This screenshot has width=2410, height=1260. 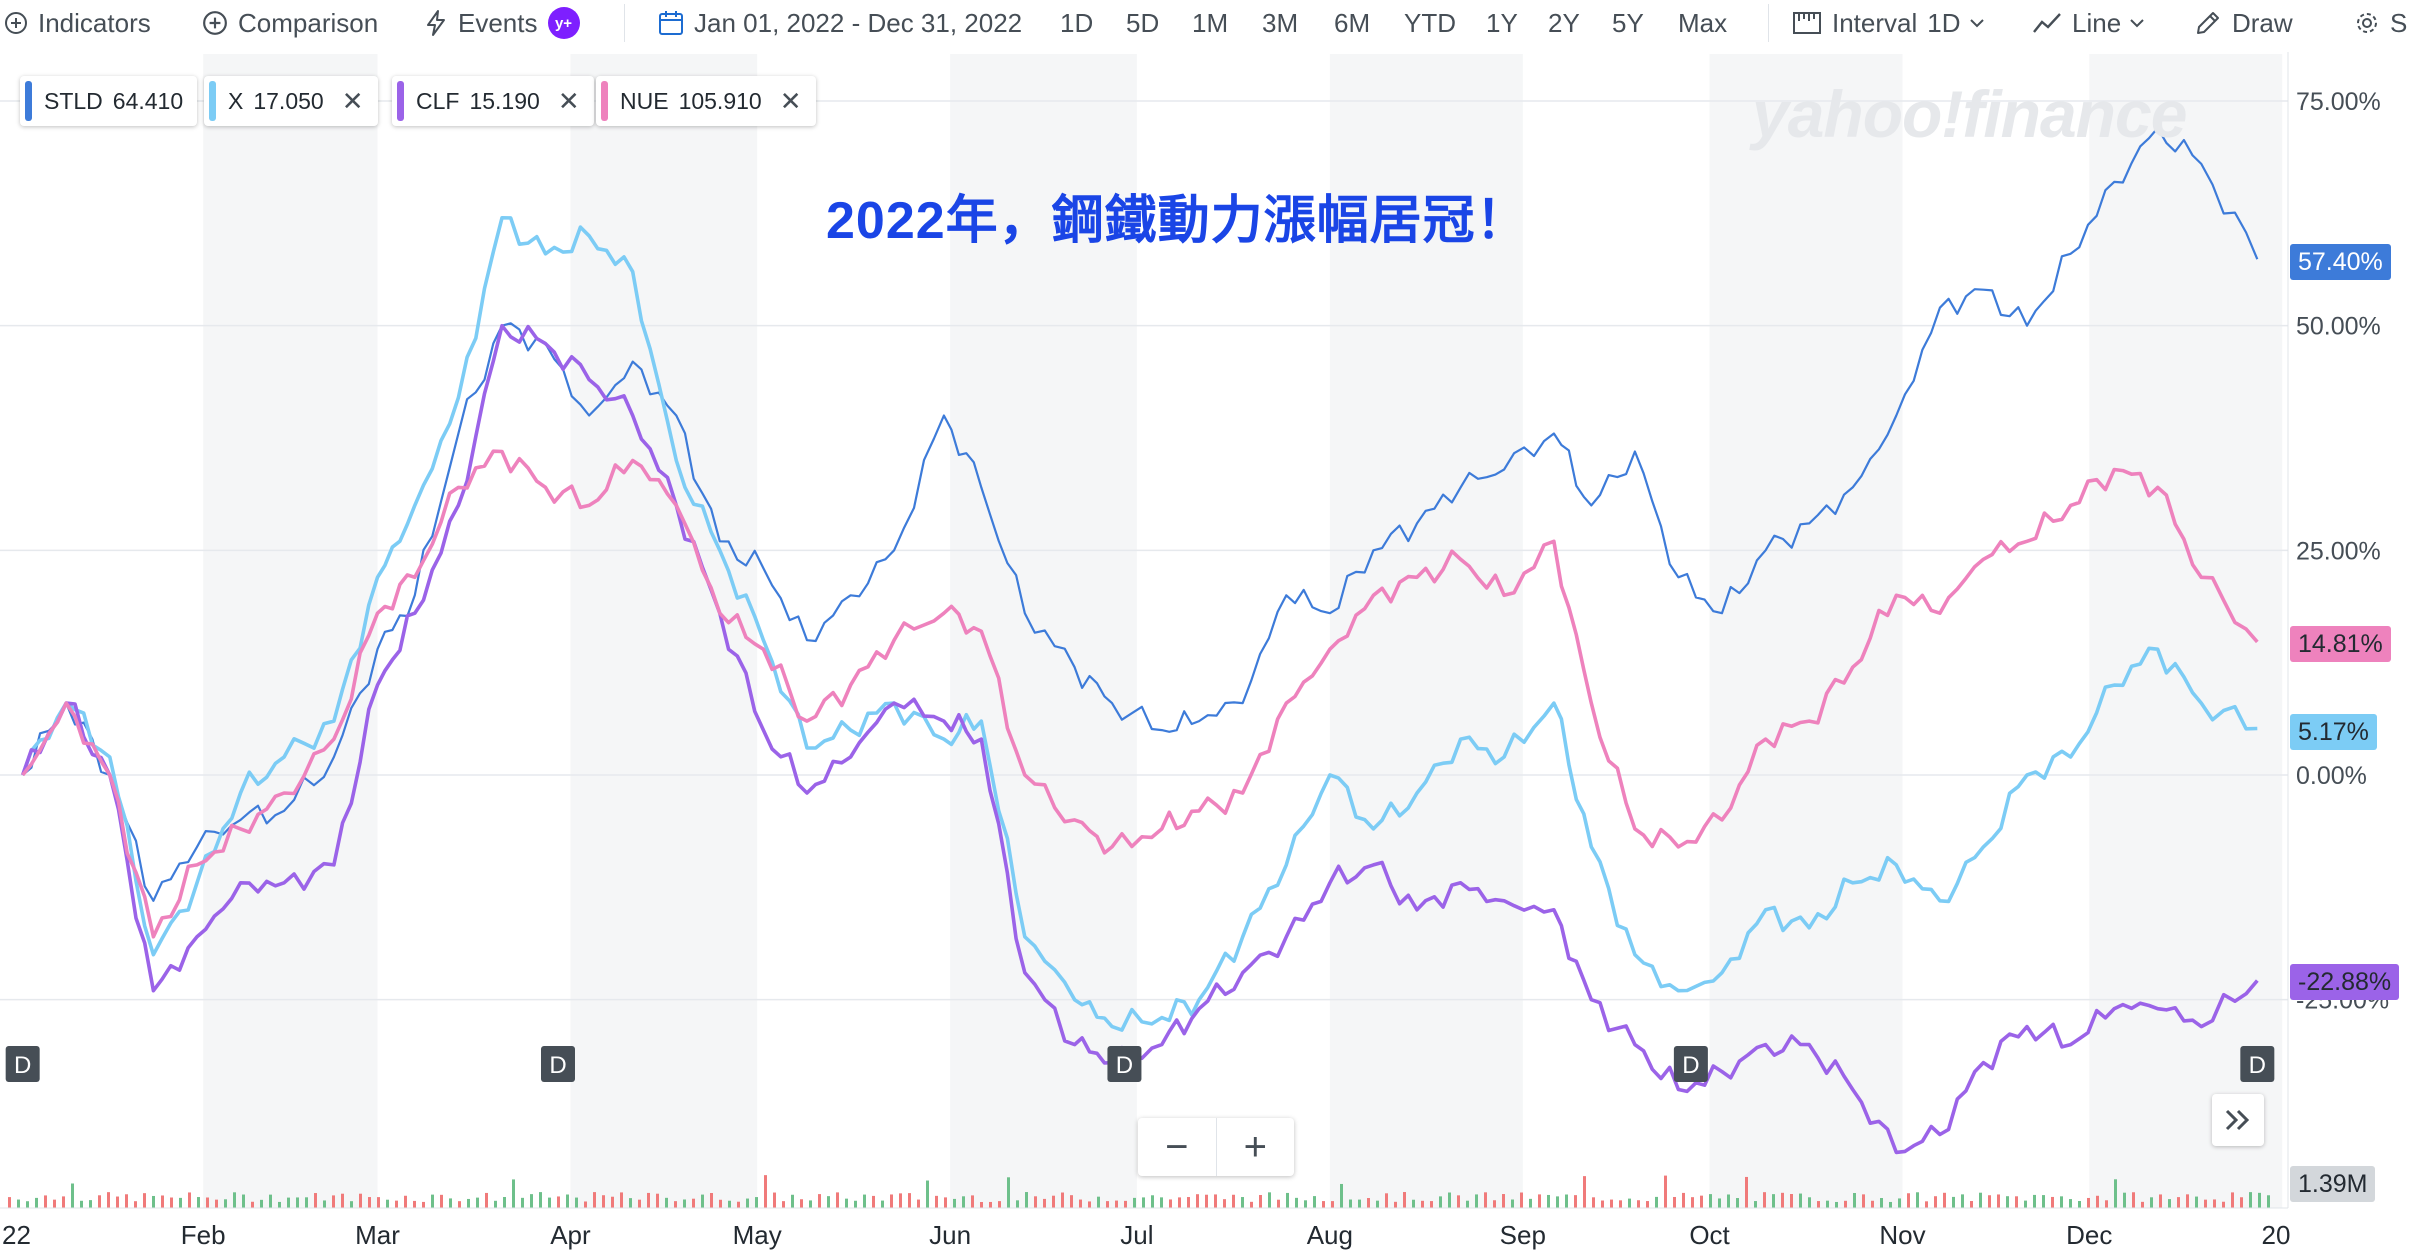 I want to click on month-band, so click(x=1806, y=631).